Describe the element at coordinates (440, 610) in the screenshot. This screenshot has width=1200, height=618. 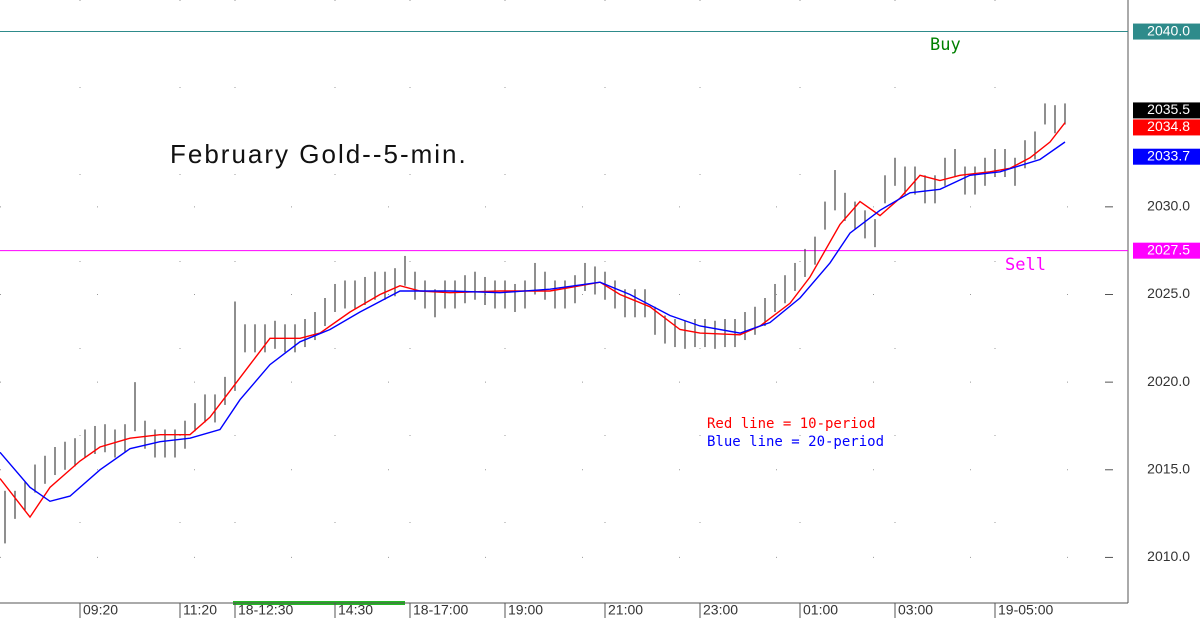
I see `x-tick-label: 18-17:00` at that location.